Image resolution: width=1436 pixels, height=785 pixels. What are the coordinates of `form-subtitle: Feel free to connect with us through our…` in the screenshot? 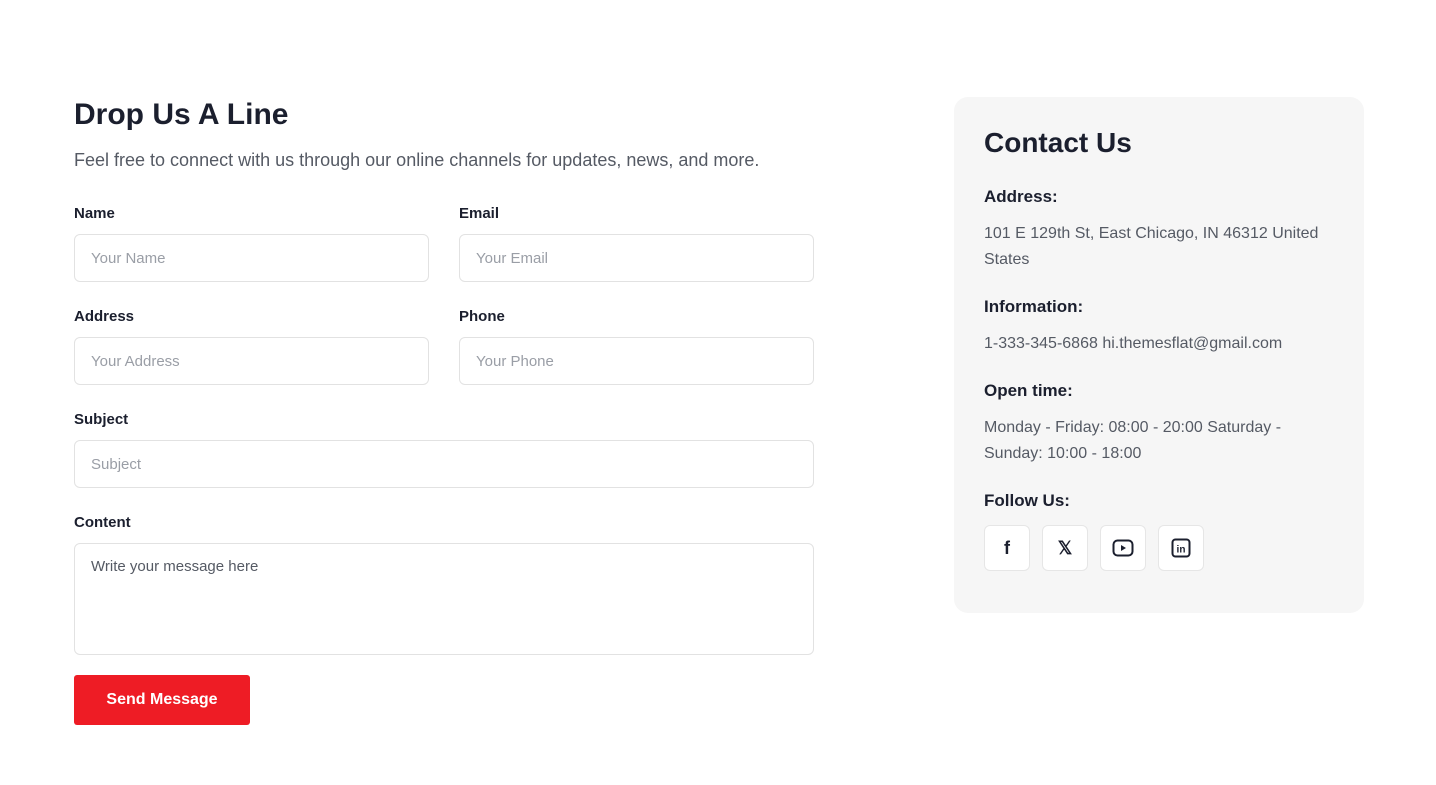 It's located at (417, 160).